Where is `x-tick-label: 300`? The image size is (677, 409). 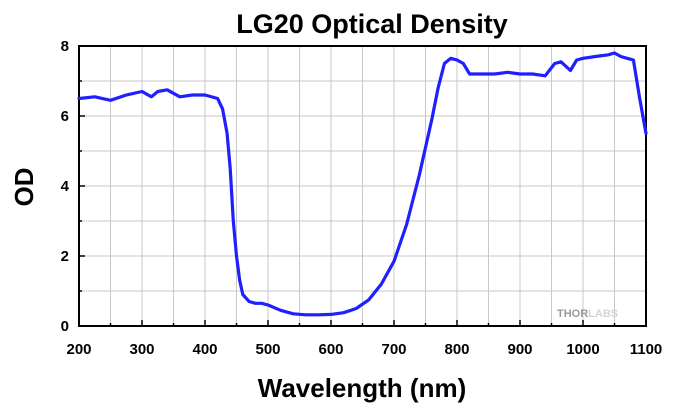
x-tick-label: 300 is located at coordinates (141, 349).